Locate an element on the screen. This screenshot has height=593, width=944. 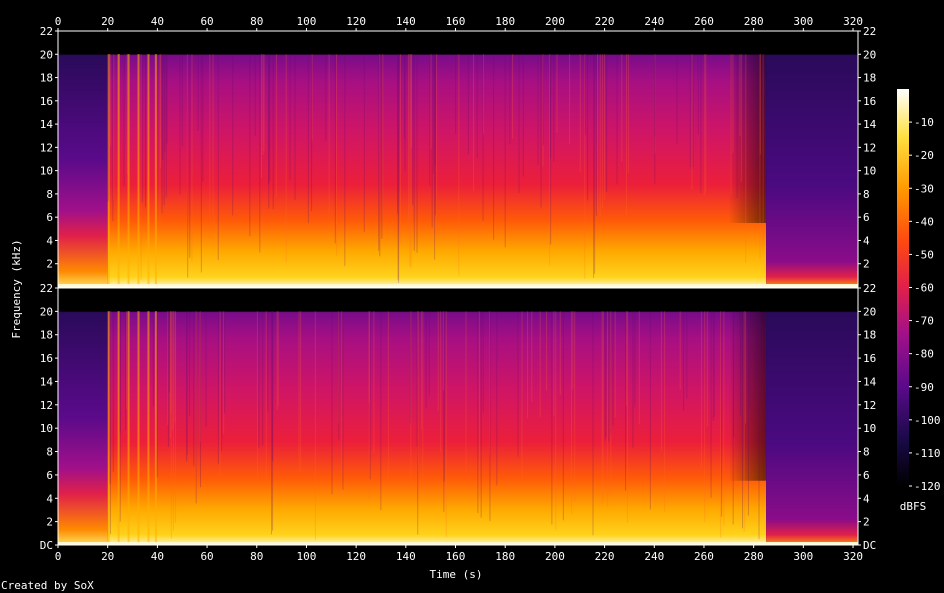
x-tick-label-top: 40 is located at coordinates (157, 21).